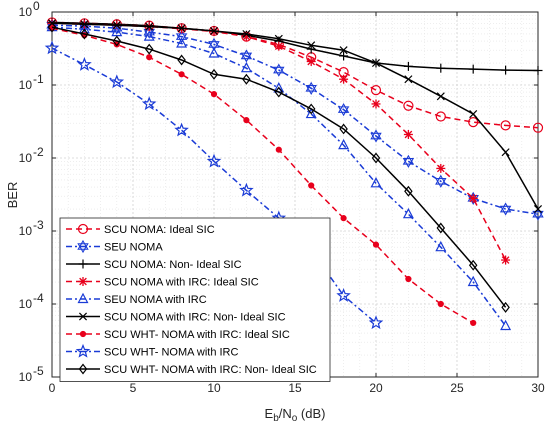 The width and height of the screenshot is (550, 431). Describe the element at coordinates (457, 388) in the screenshot. I see `x-tick-label: 25` at that location.